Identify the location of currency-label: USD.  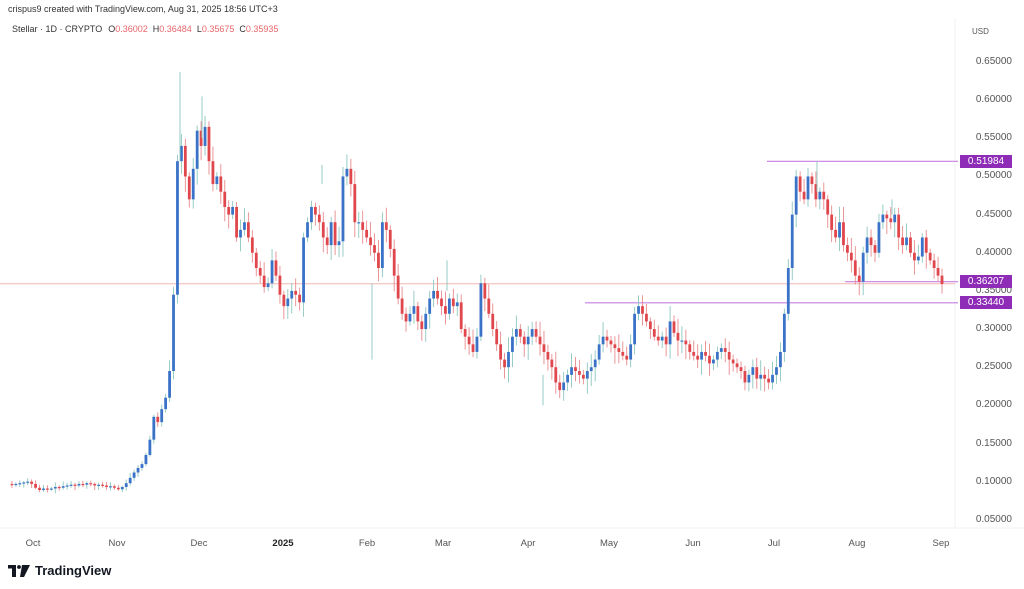
(980, 31).